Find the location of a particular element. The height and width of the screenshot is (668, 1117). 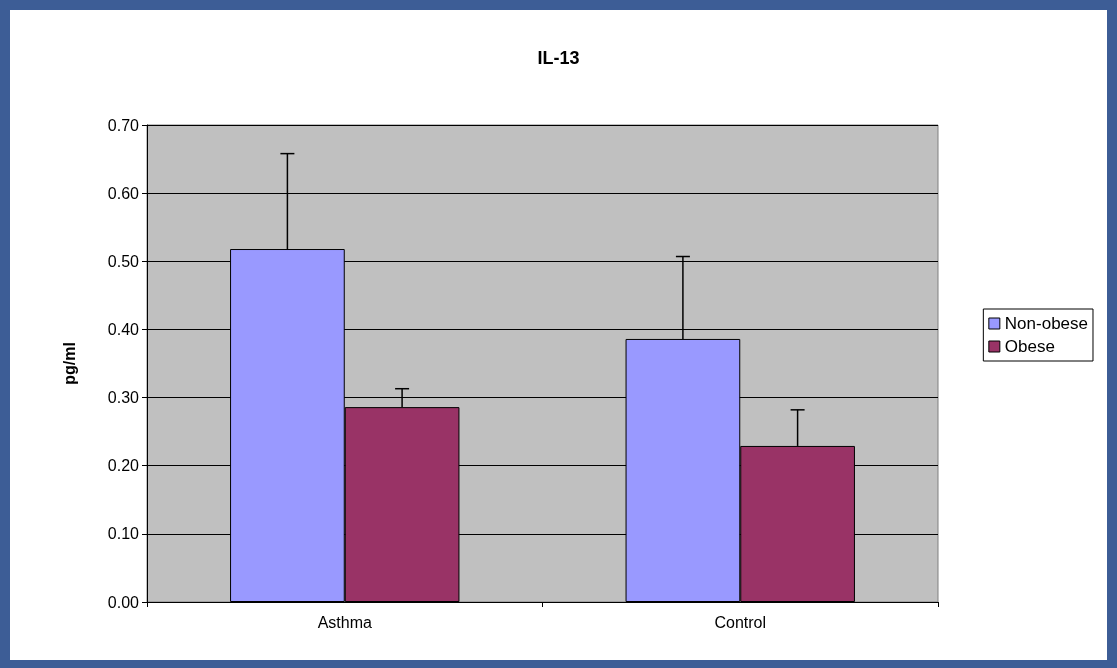

x-tick-label: Control is located at coordinates (740, 622).